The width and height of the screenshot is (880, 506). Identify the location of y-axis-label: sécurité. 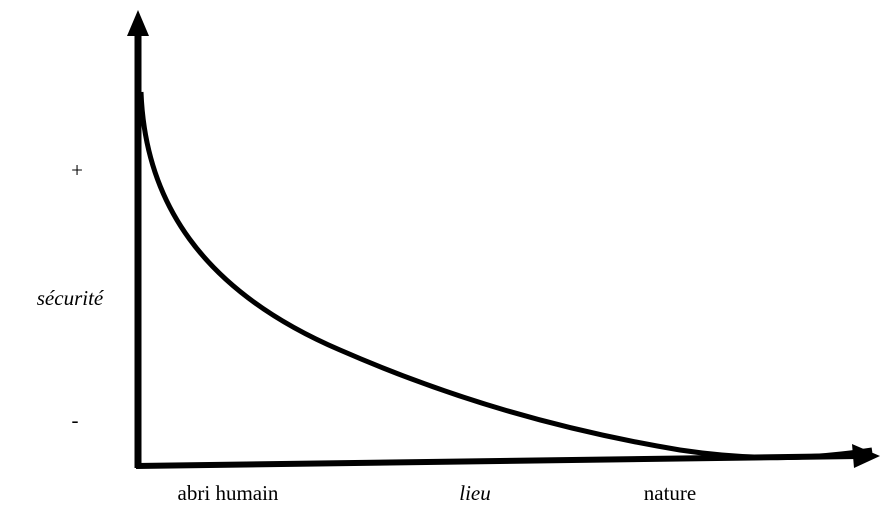
(71, 298).